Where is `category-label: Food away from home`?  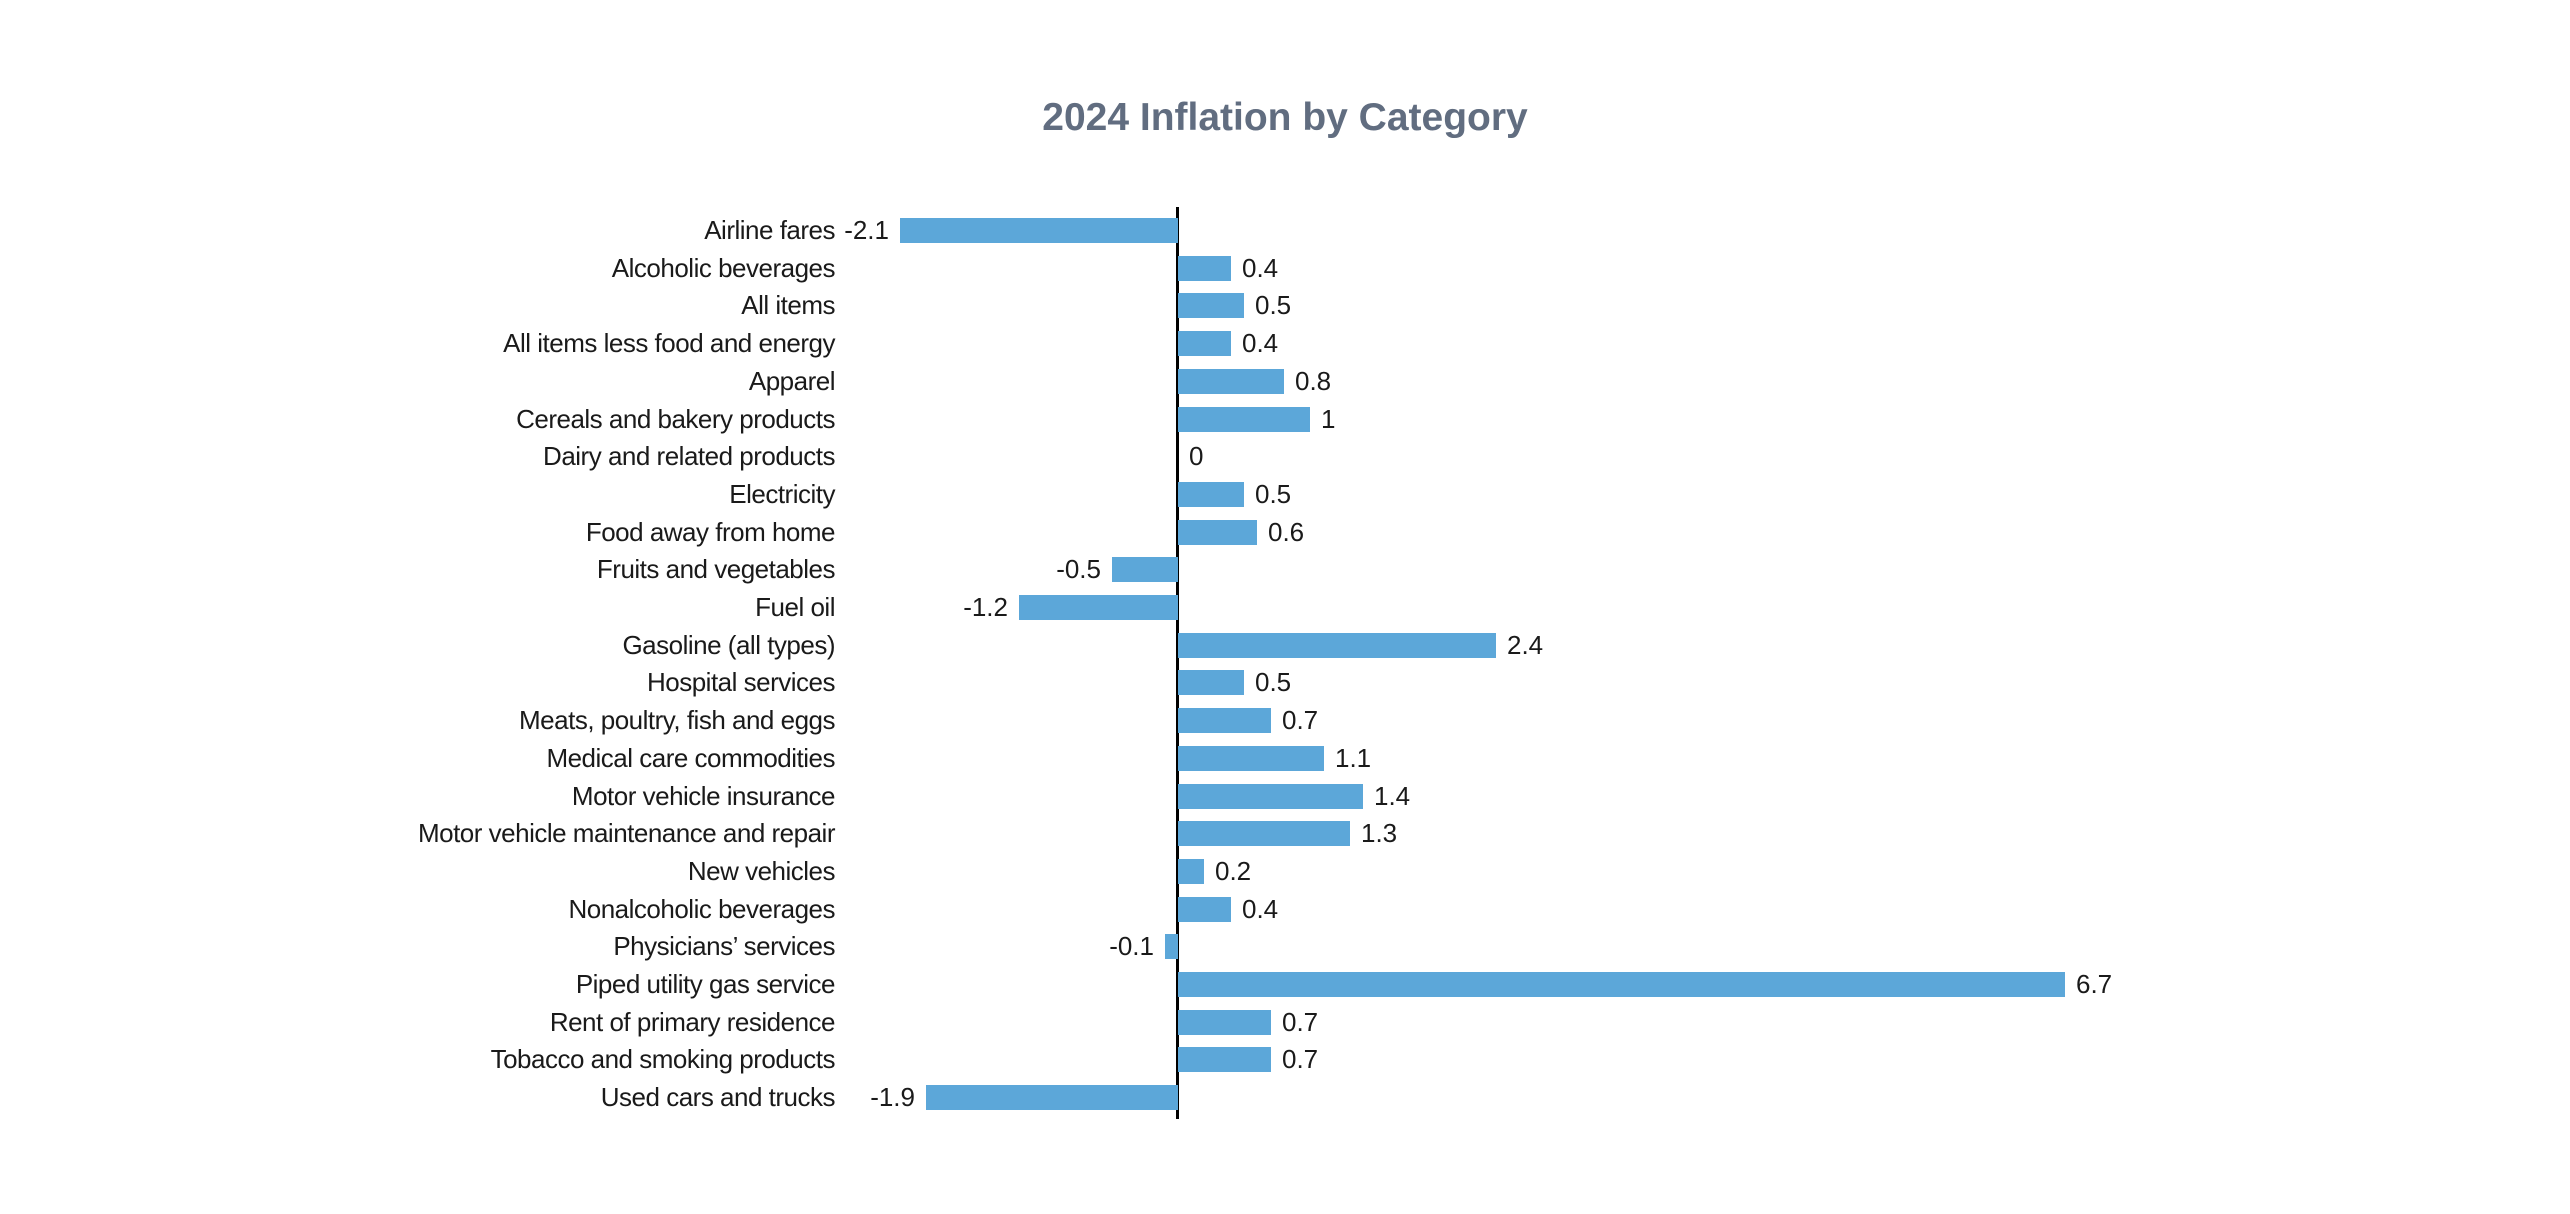 category-label: Food away from home is located at coordinates (710, 532).